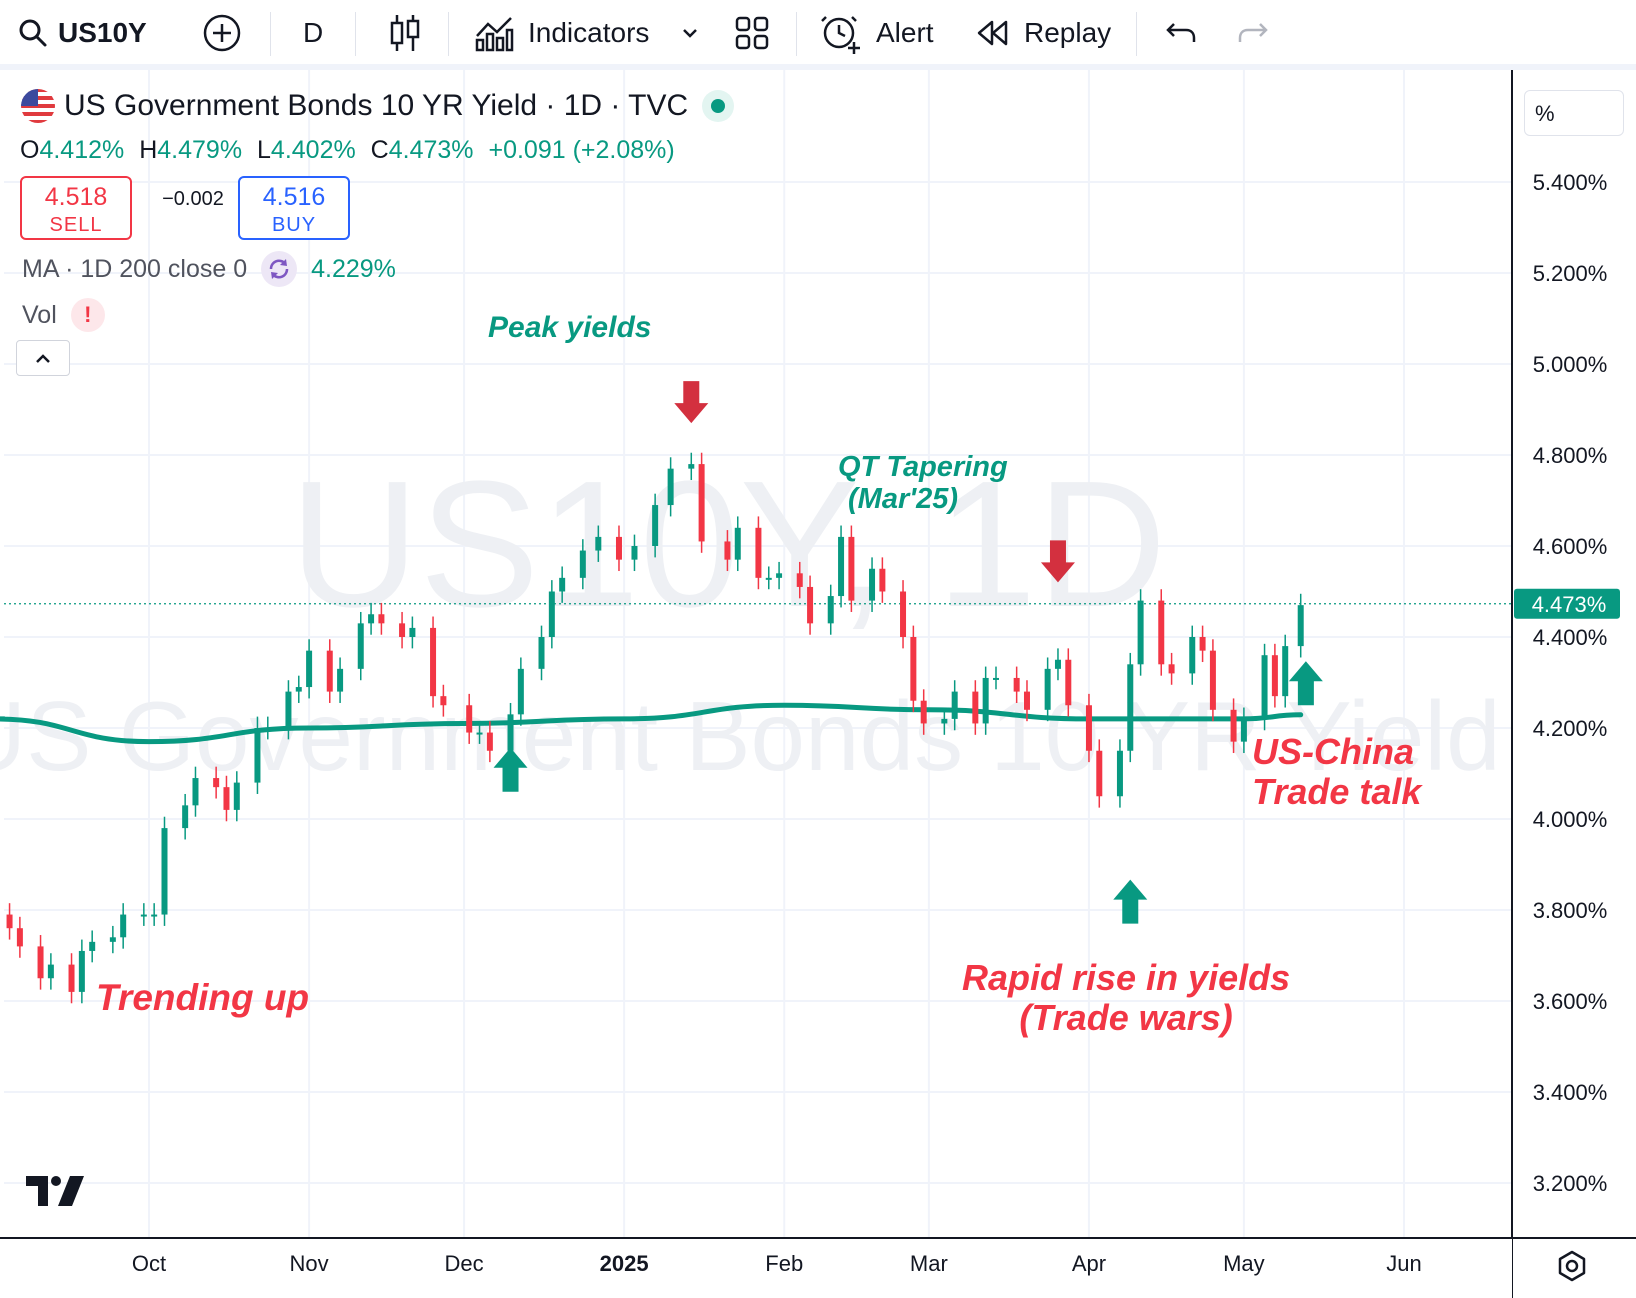 This screenshot has width=1636, height=1298. I want to click on price-tick-label: 4.400%, so click(1570, 637).